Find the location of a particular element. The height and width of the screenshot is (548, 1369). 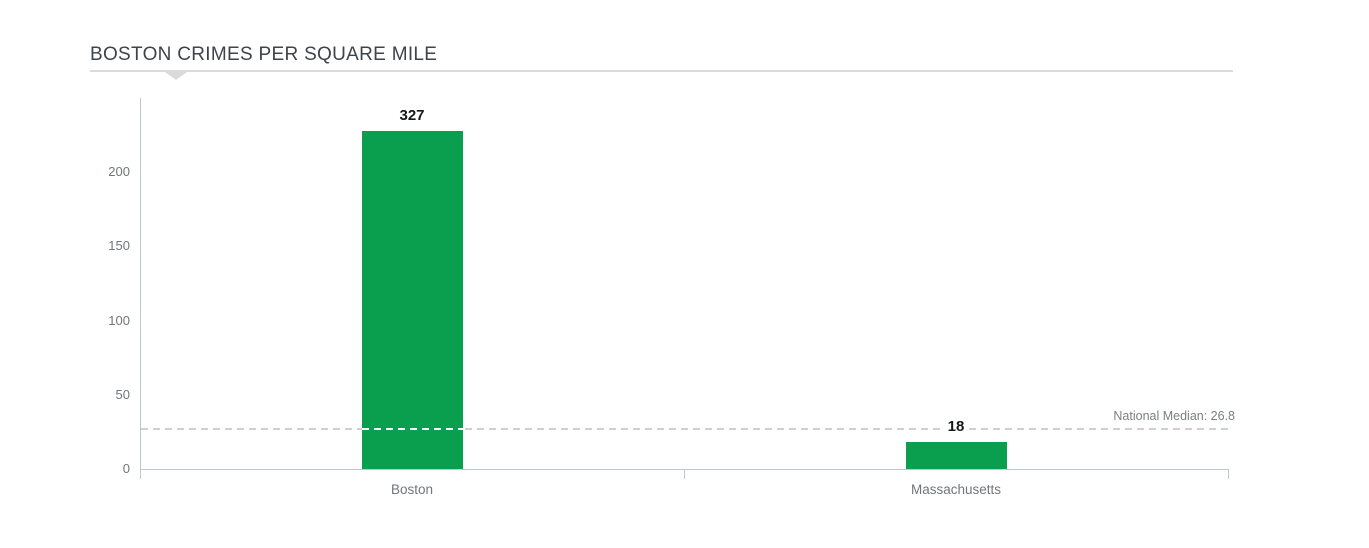

bar-value-label: 327 is located at coordinates (412, 115).